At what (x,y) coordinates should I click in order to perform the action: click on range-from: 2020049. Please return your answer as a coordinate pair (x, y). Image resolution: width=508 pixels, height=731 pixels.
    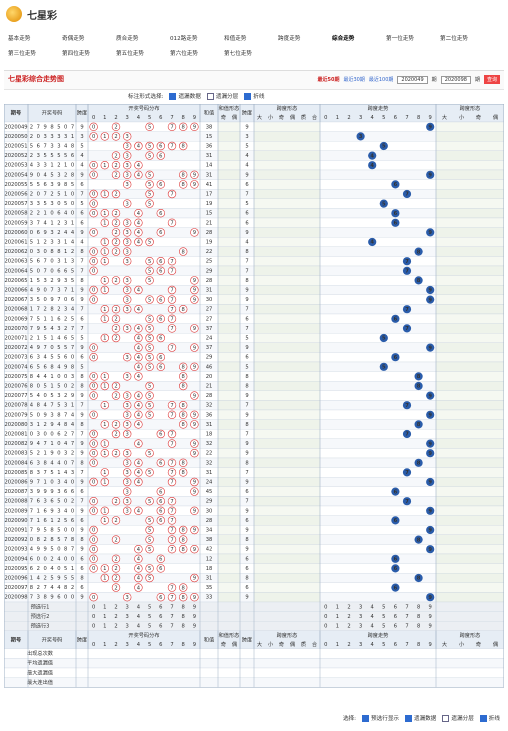
    Looking at the image, I should click on (412, 79).